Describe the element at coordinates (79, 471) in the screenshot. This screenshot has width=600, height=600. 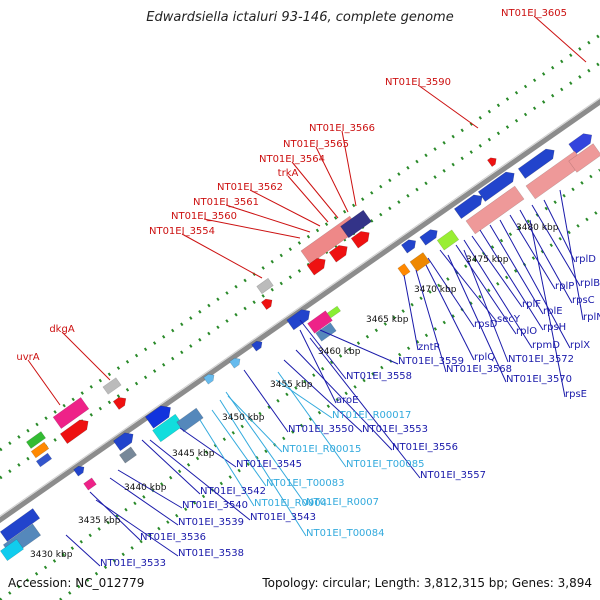
I see `gene-lower-4-shape` at that location.